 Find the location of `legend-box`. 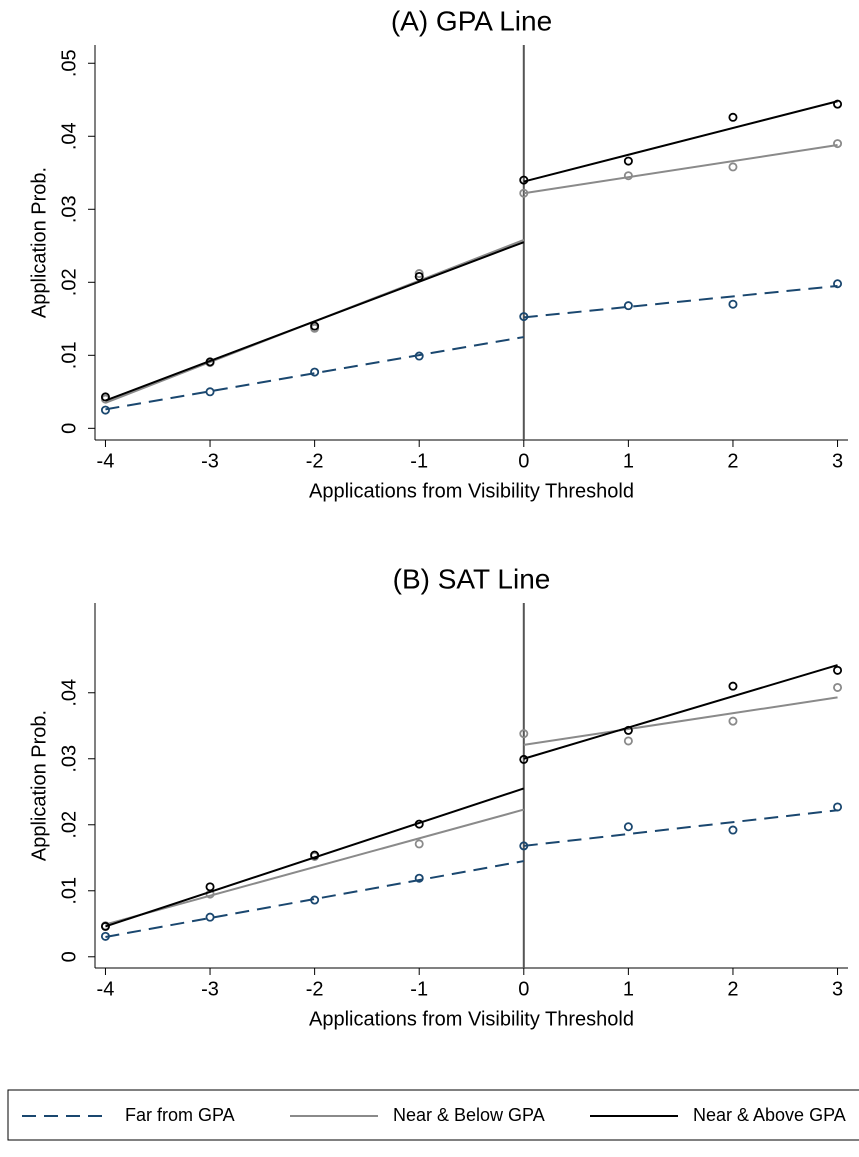

legend-box is located at coordinates (433, 1115).